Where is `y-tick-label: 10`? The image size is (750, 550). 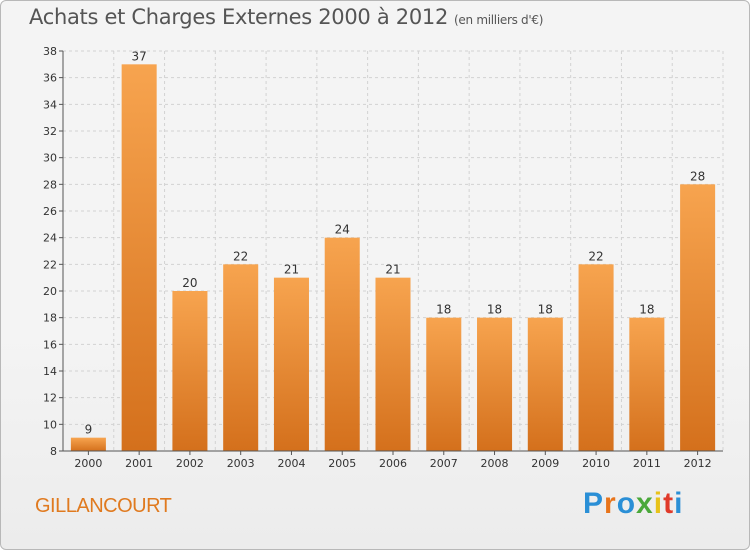 y-tick-label: 10 is located at coordinates (50, 424).